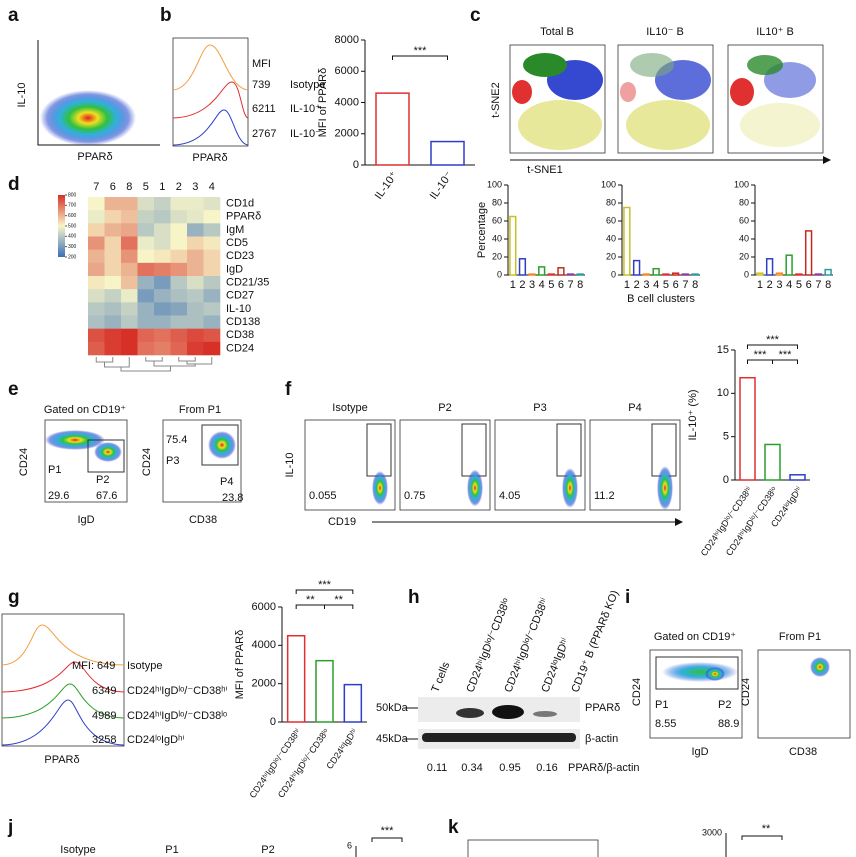 Image resolution: width=856 pixels, height=857 pixels. What do you see at coordinates (546, 768) in the screenshot?
I see `ratio: 0.16` at bounding box center [546, 768].